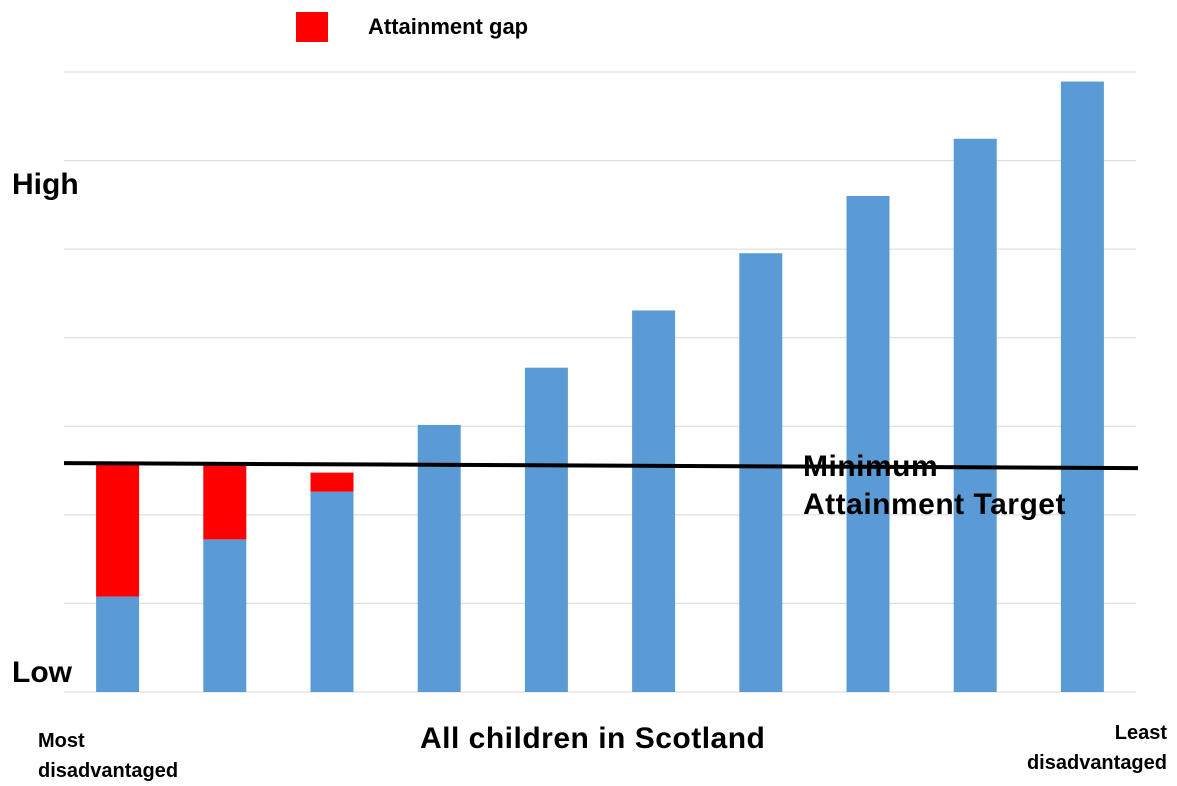 The height and width of the screenshot is (786, 1177). I want to click on legend-label: Attainment gap, so click(448, 26).